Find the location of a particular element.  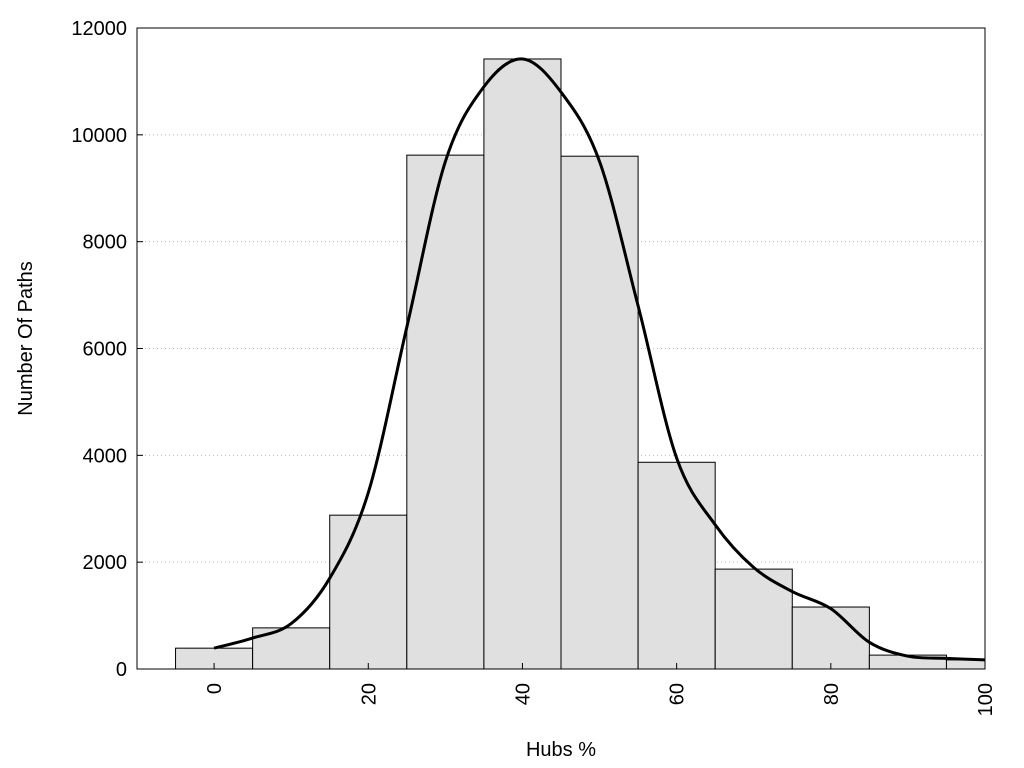

y-tick-label: 2000 is located at coordinates (105, 563).